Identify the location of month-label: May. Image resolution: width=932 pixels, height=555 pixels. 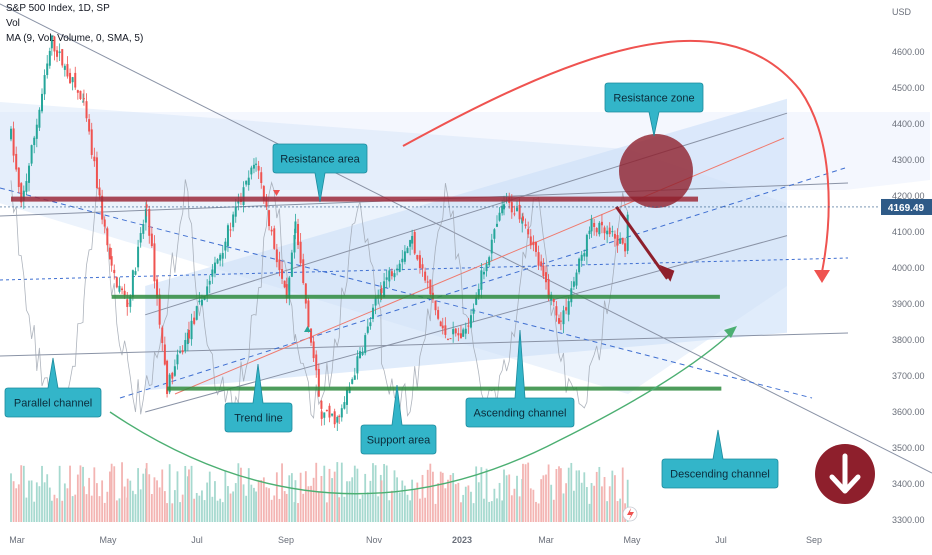
(108, 540).